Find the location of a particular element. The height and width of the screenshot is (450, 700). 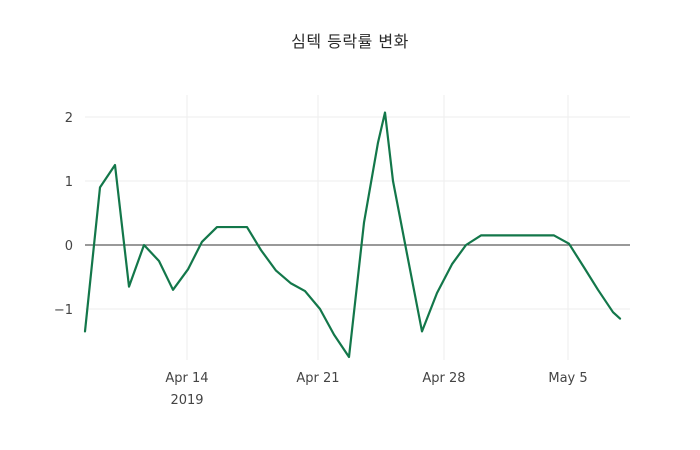

x-tick-year-label: 2019 is located at coordinates (186, 400).